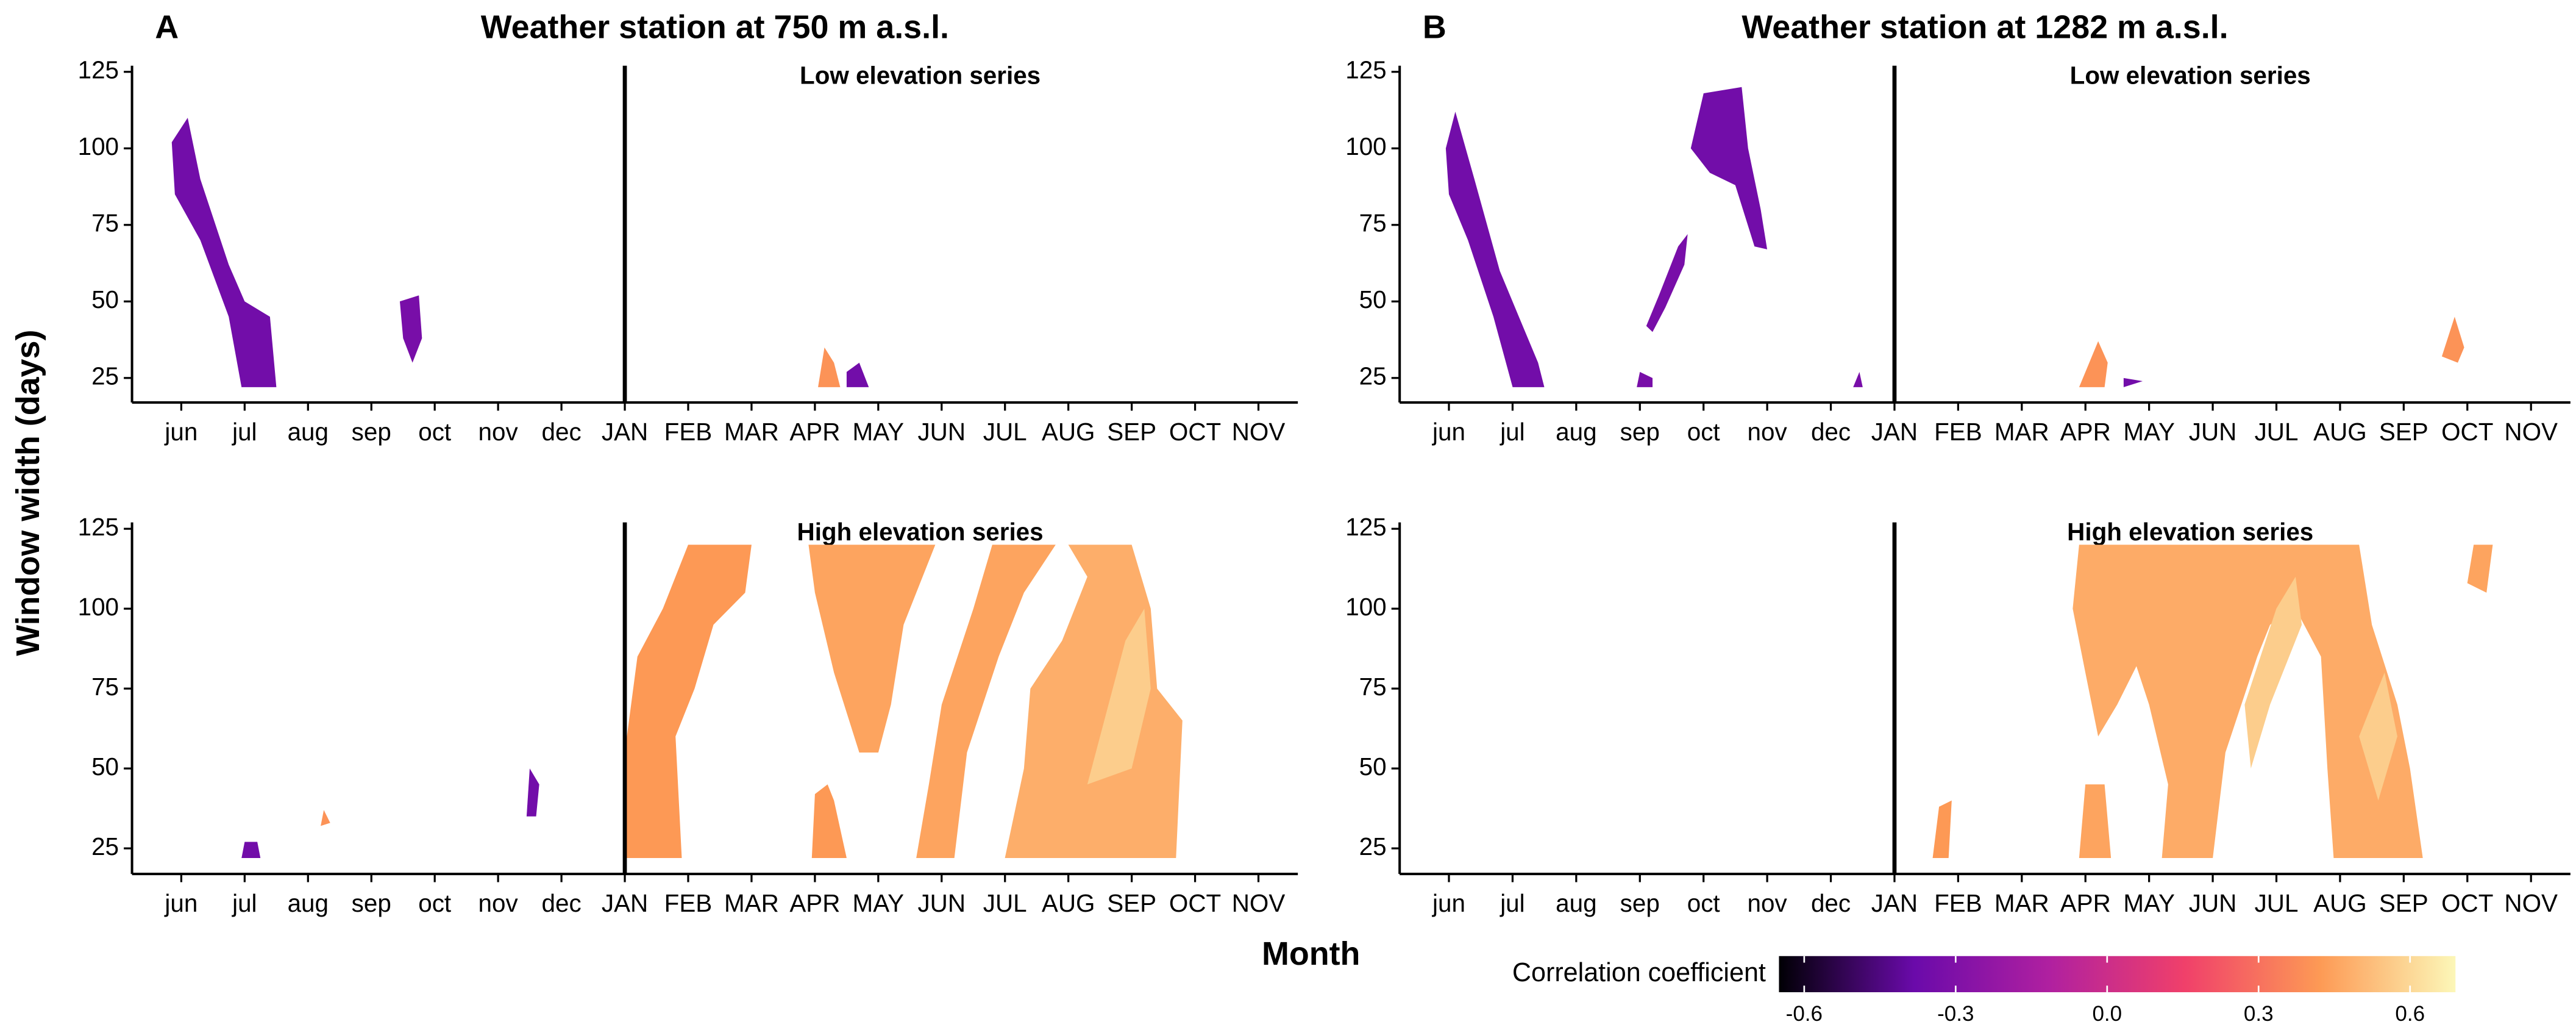  Describe the element at coordinates (715, 27) in the screenshot. I see `chart-title: Weather station at 750 m a.s.l.` at that location.